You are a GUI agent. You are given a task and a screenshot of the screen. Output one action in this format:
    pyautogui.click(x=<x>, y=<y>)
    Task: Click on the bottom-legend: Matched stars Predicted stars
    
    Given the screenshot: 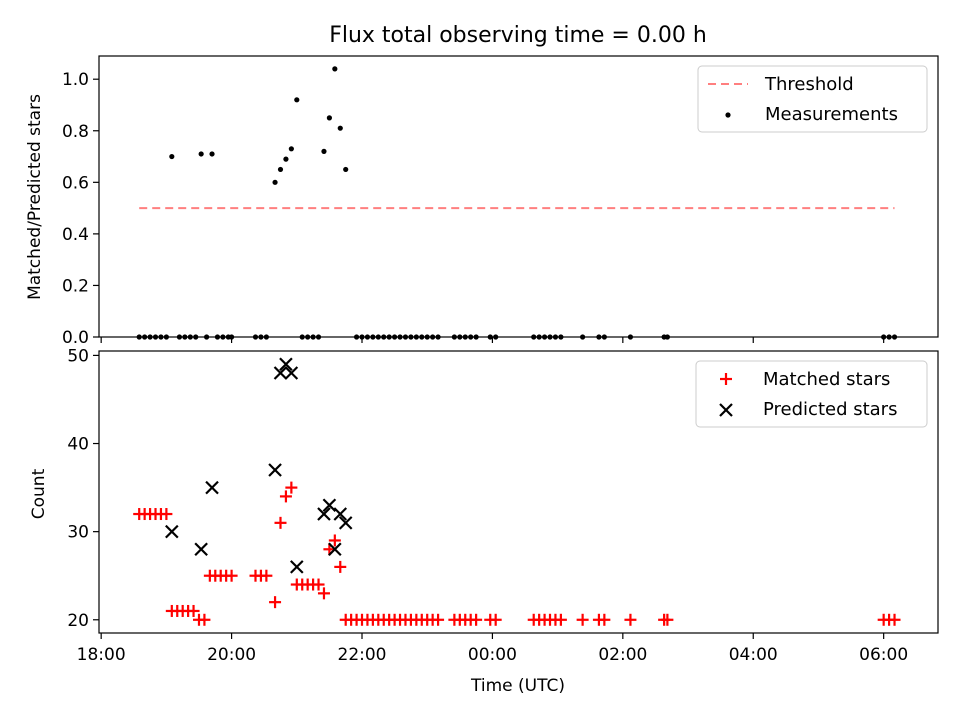 What is the action you would take?
    pyautogui.click(x=811, y=394)
    